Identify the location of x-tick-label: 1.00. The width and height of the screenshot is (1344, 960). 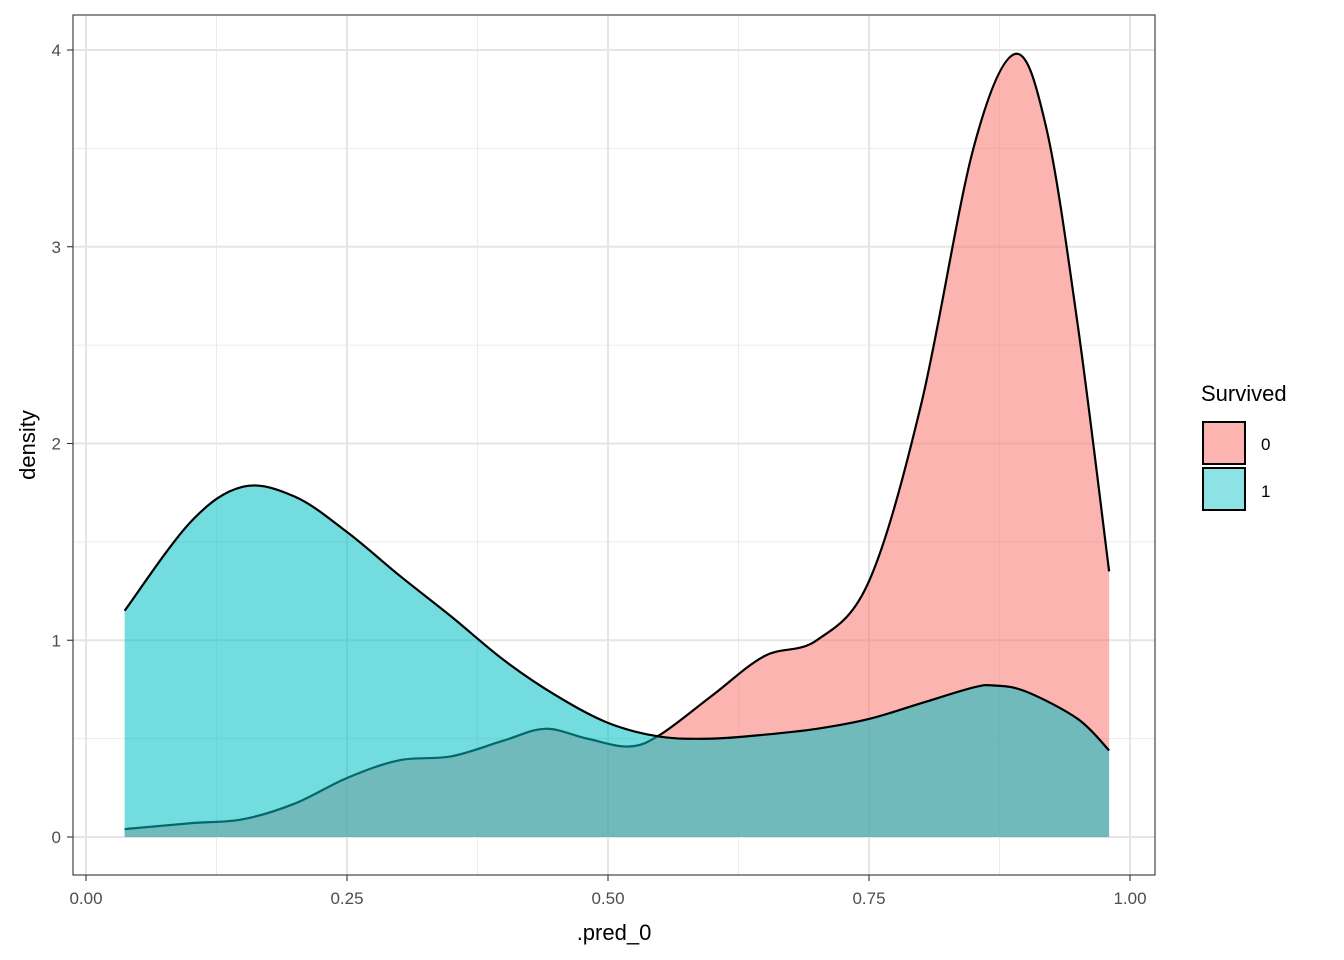
(1129, 898).